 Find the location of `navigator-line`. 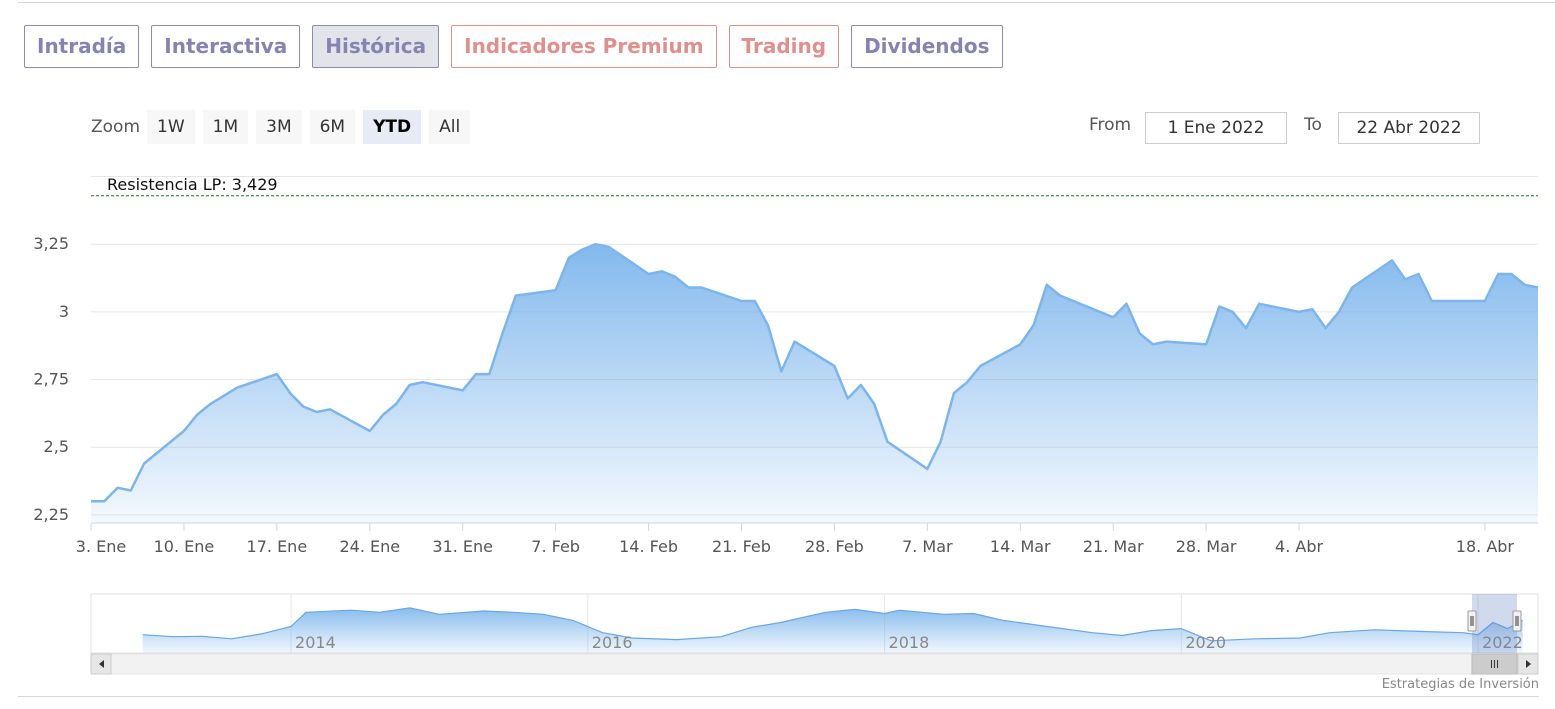

navigator-line is located at coordinates (832, 624).